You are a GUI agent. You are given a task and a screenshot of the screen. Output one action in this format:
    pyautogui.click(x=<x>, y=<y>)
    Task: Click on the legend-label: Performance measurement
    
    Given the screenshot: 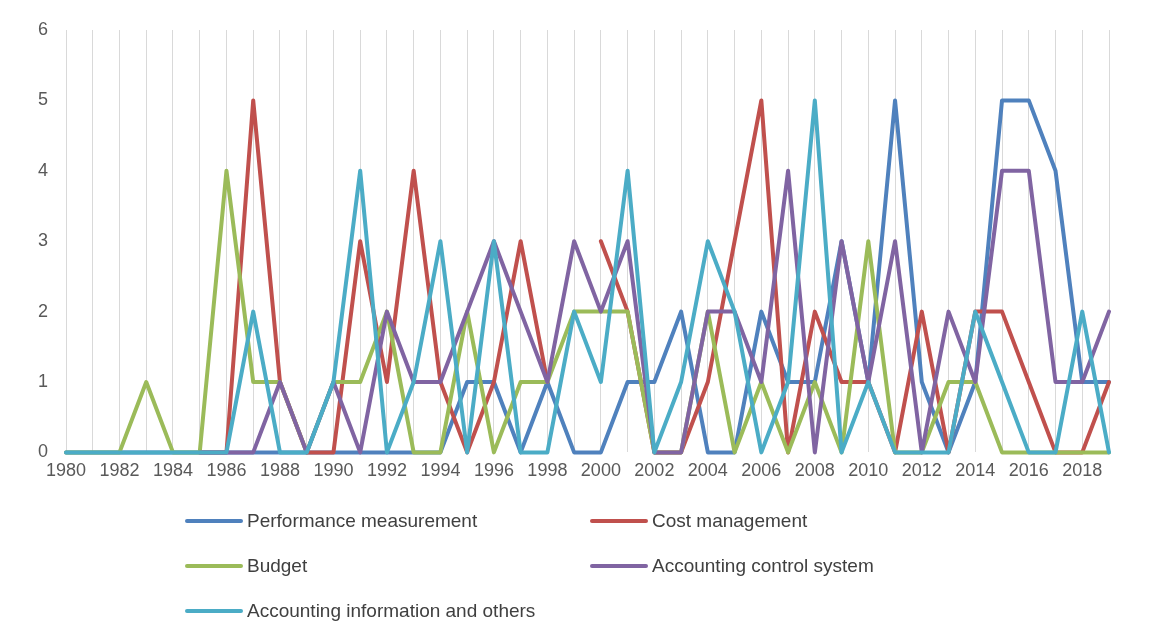 What is the action you would take?
    pyautogui.click(x=362, y=521)
    